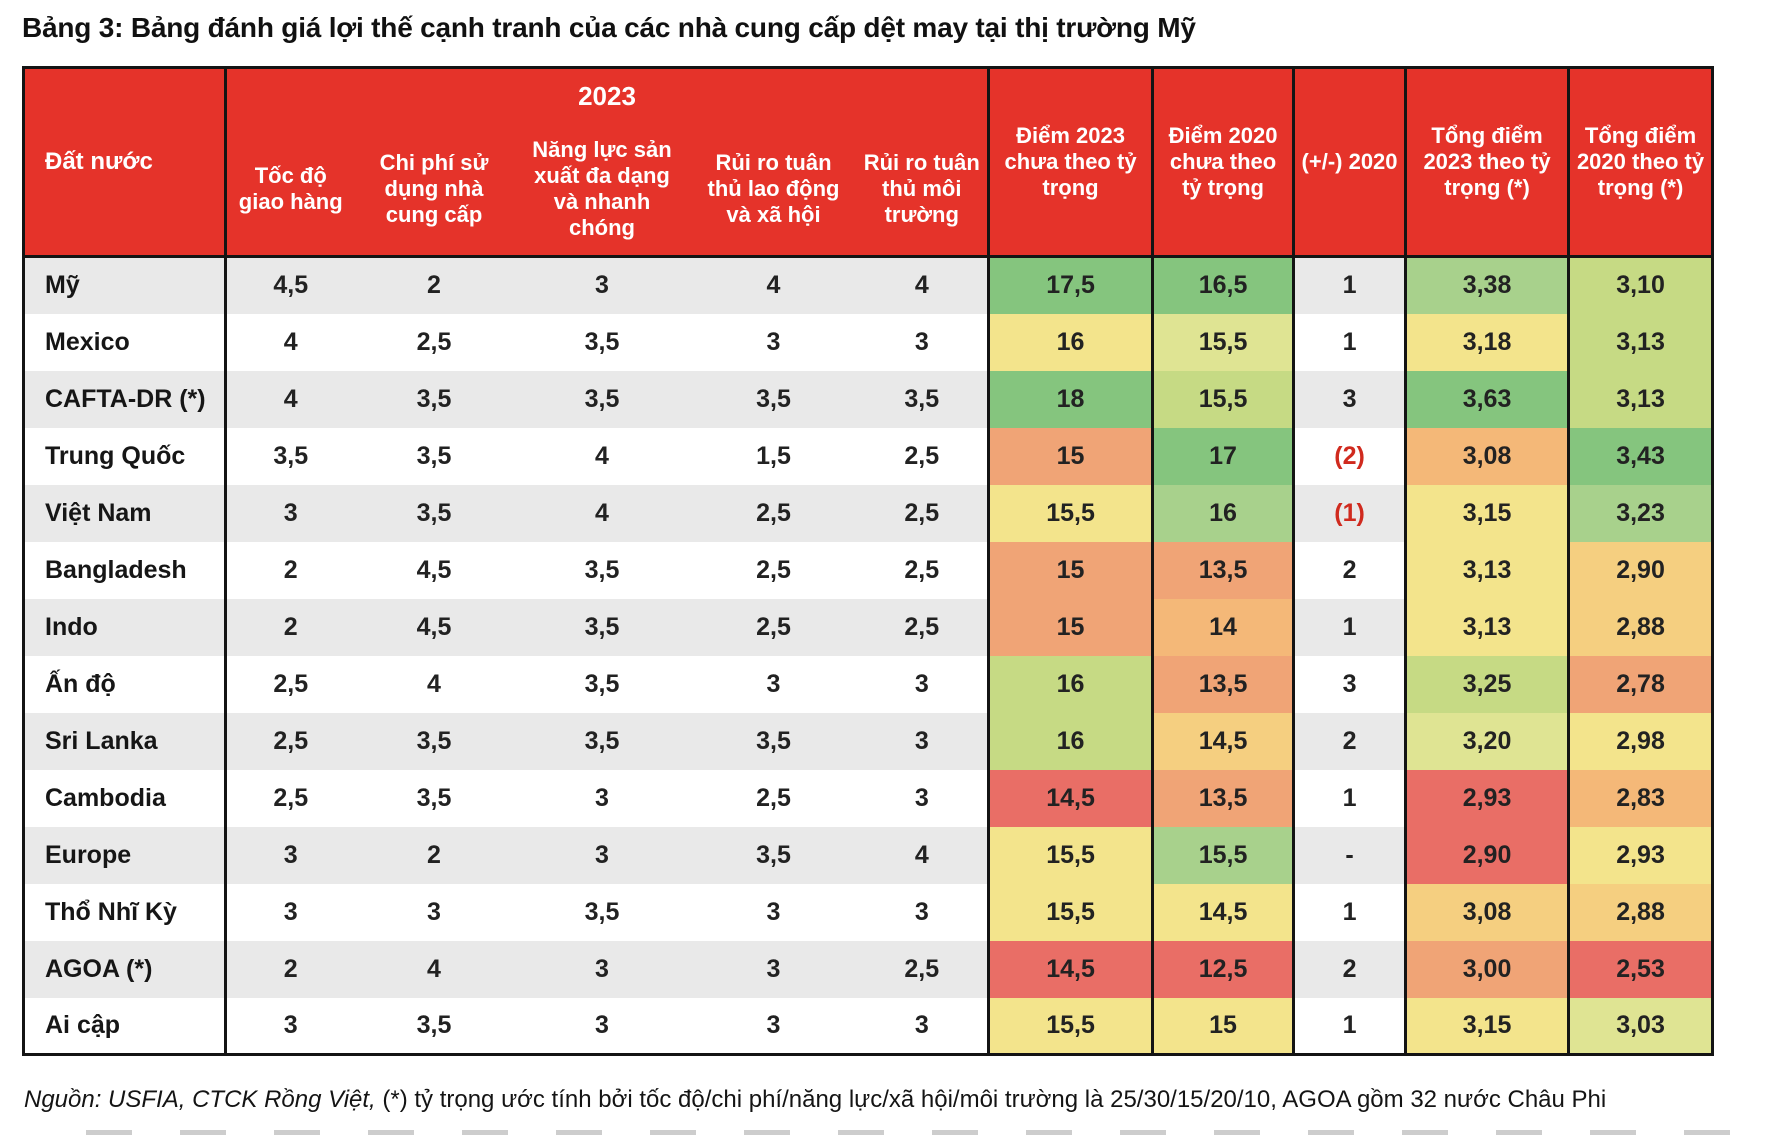  Describe the element at coordinates (1640, 570) in the screenshot. I see `cell-weighted2020: 2,90` at that location.